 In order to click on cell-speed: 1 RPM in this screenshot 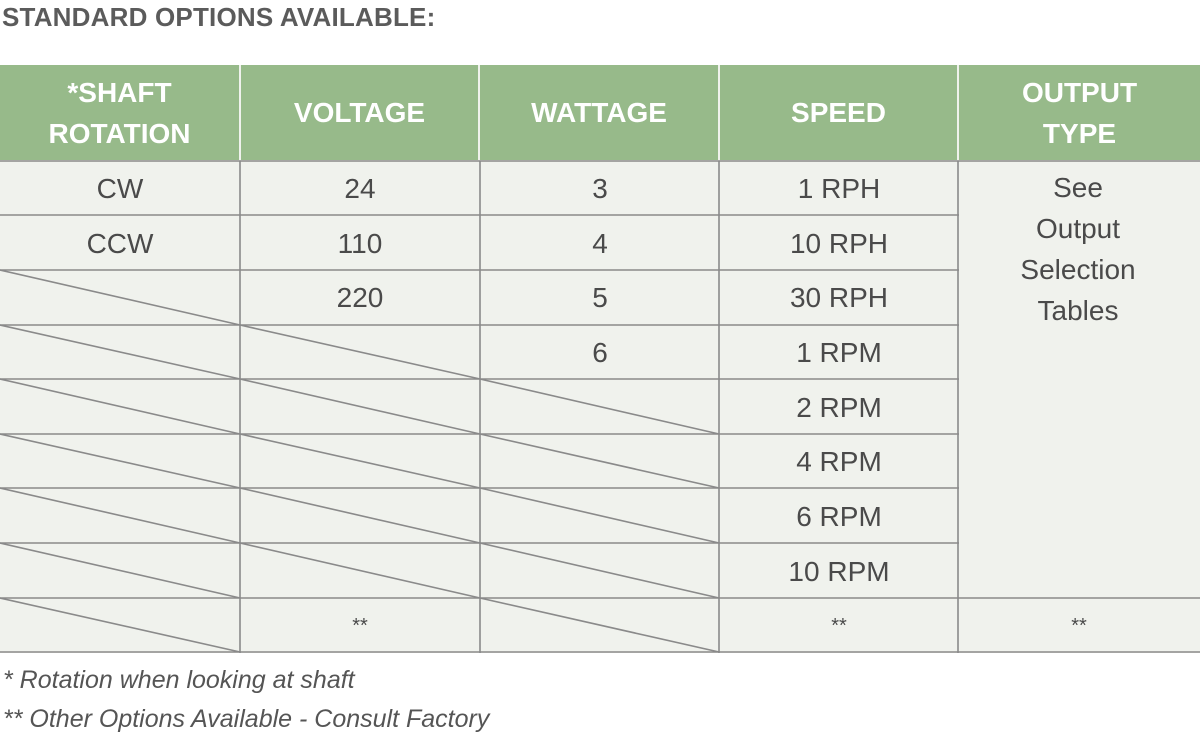, I will do `click(839, 352)`.